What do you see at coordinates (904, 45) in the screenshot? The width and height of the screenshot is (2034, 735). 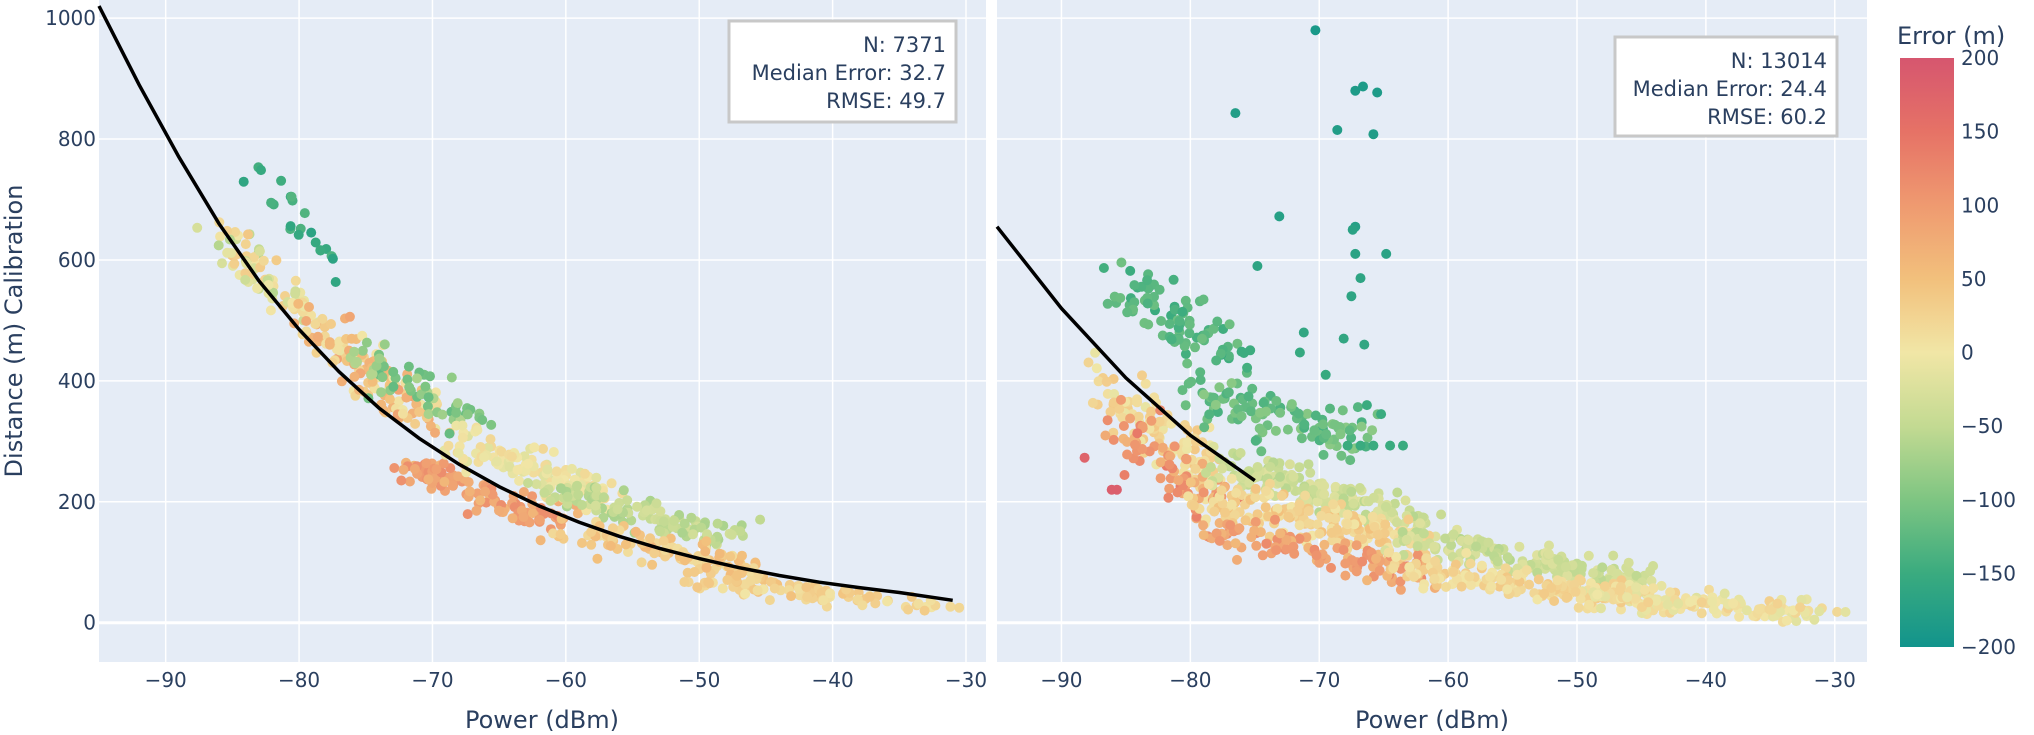 I see `left-stat-n: N: 7371` at bounding box center [904, 45].